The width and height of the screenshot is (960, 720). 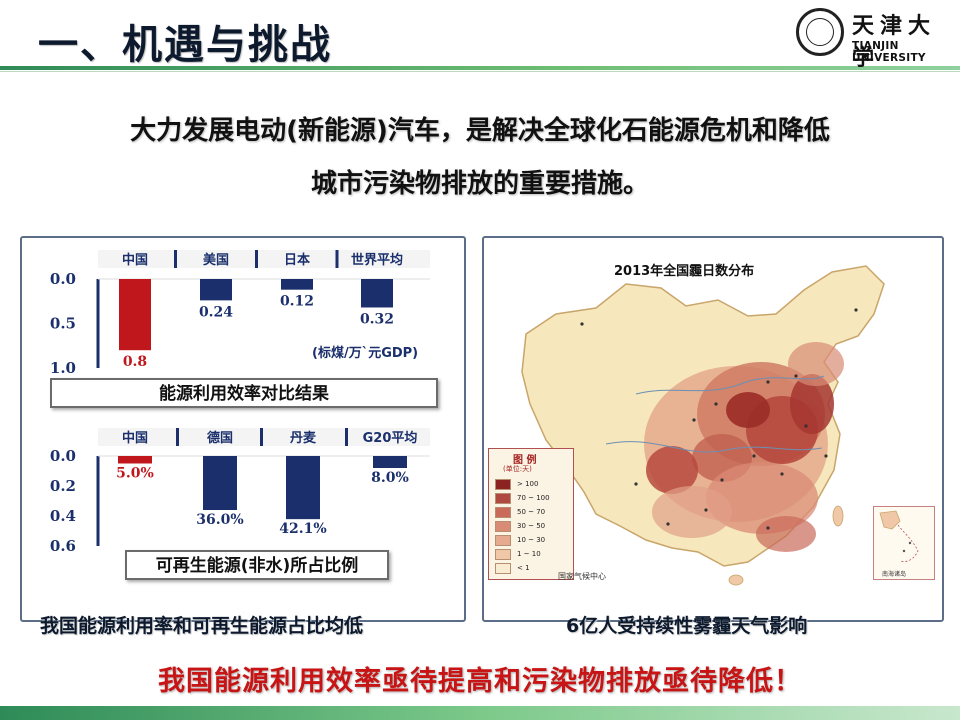 I want to click on tick-label: 0.2, so click(x=63, y=486).